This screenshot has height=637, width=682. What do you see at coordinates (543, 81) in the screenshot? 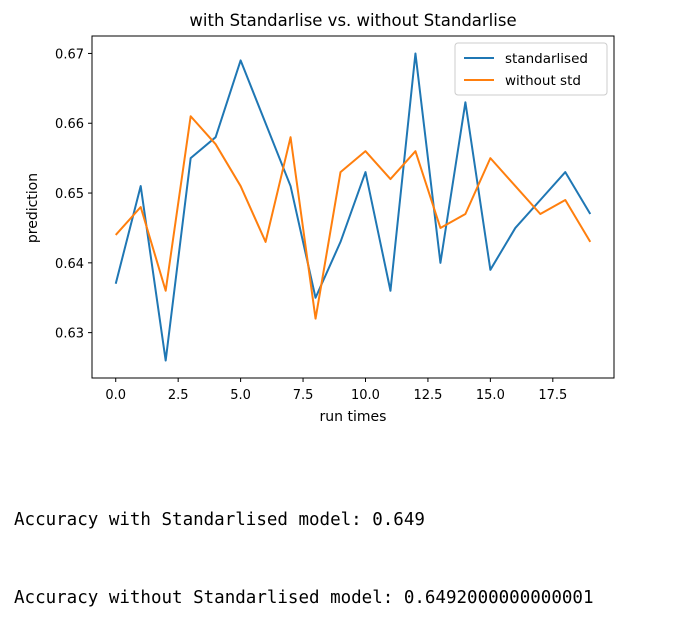
I see `legend-label: without std` at bounding box center [543, 81].